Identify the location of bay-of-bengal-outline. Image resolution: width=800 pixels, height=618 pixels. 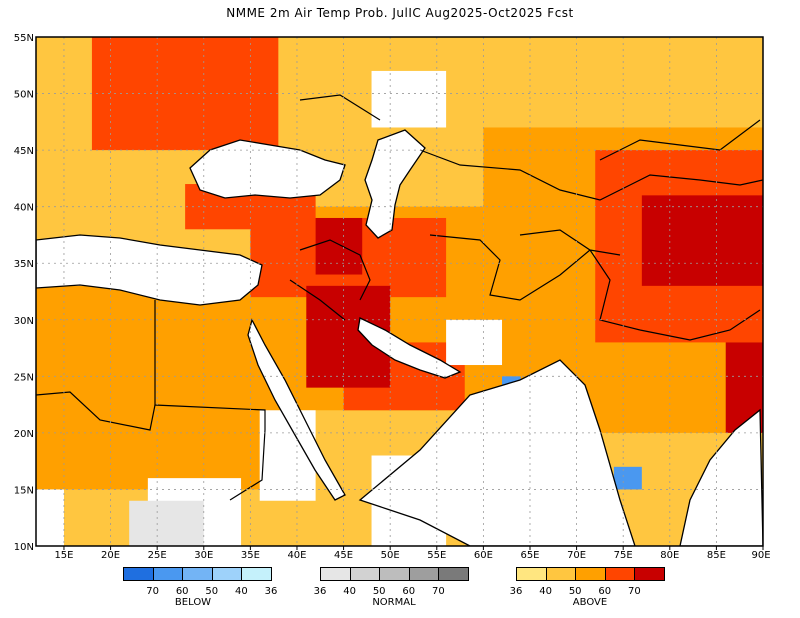
(721, 477).